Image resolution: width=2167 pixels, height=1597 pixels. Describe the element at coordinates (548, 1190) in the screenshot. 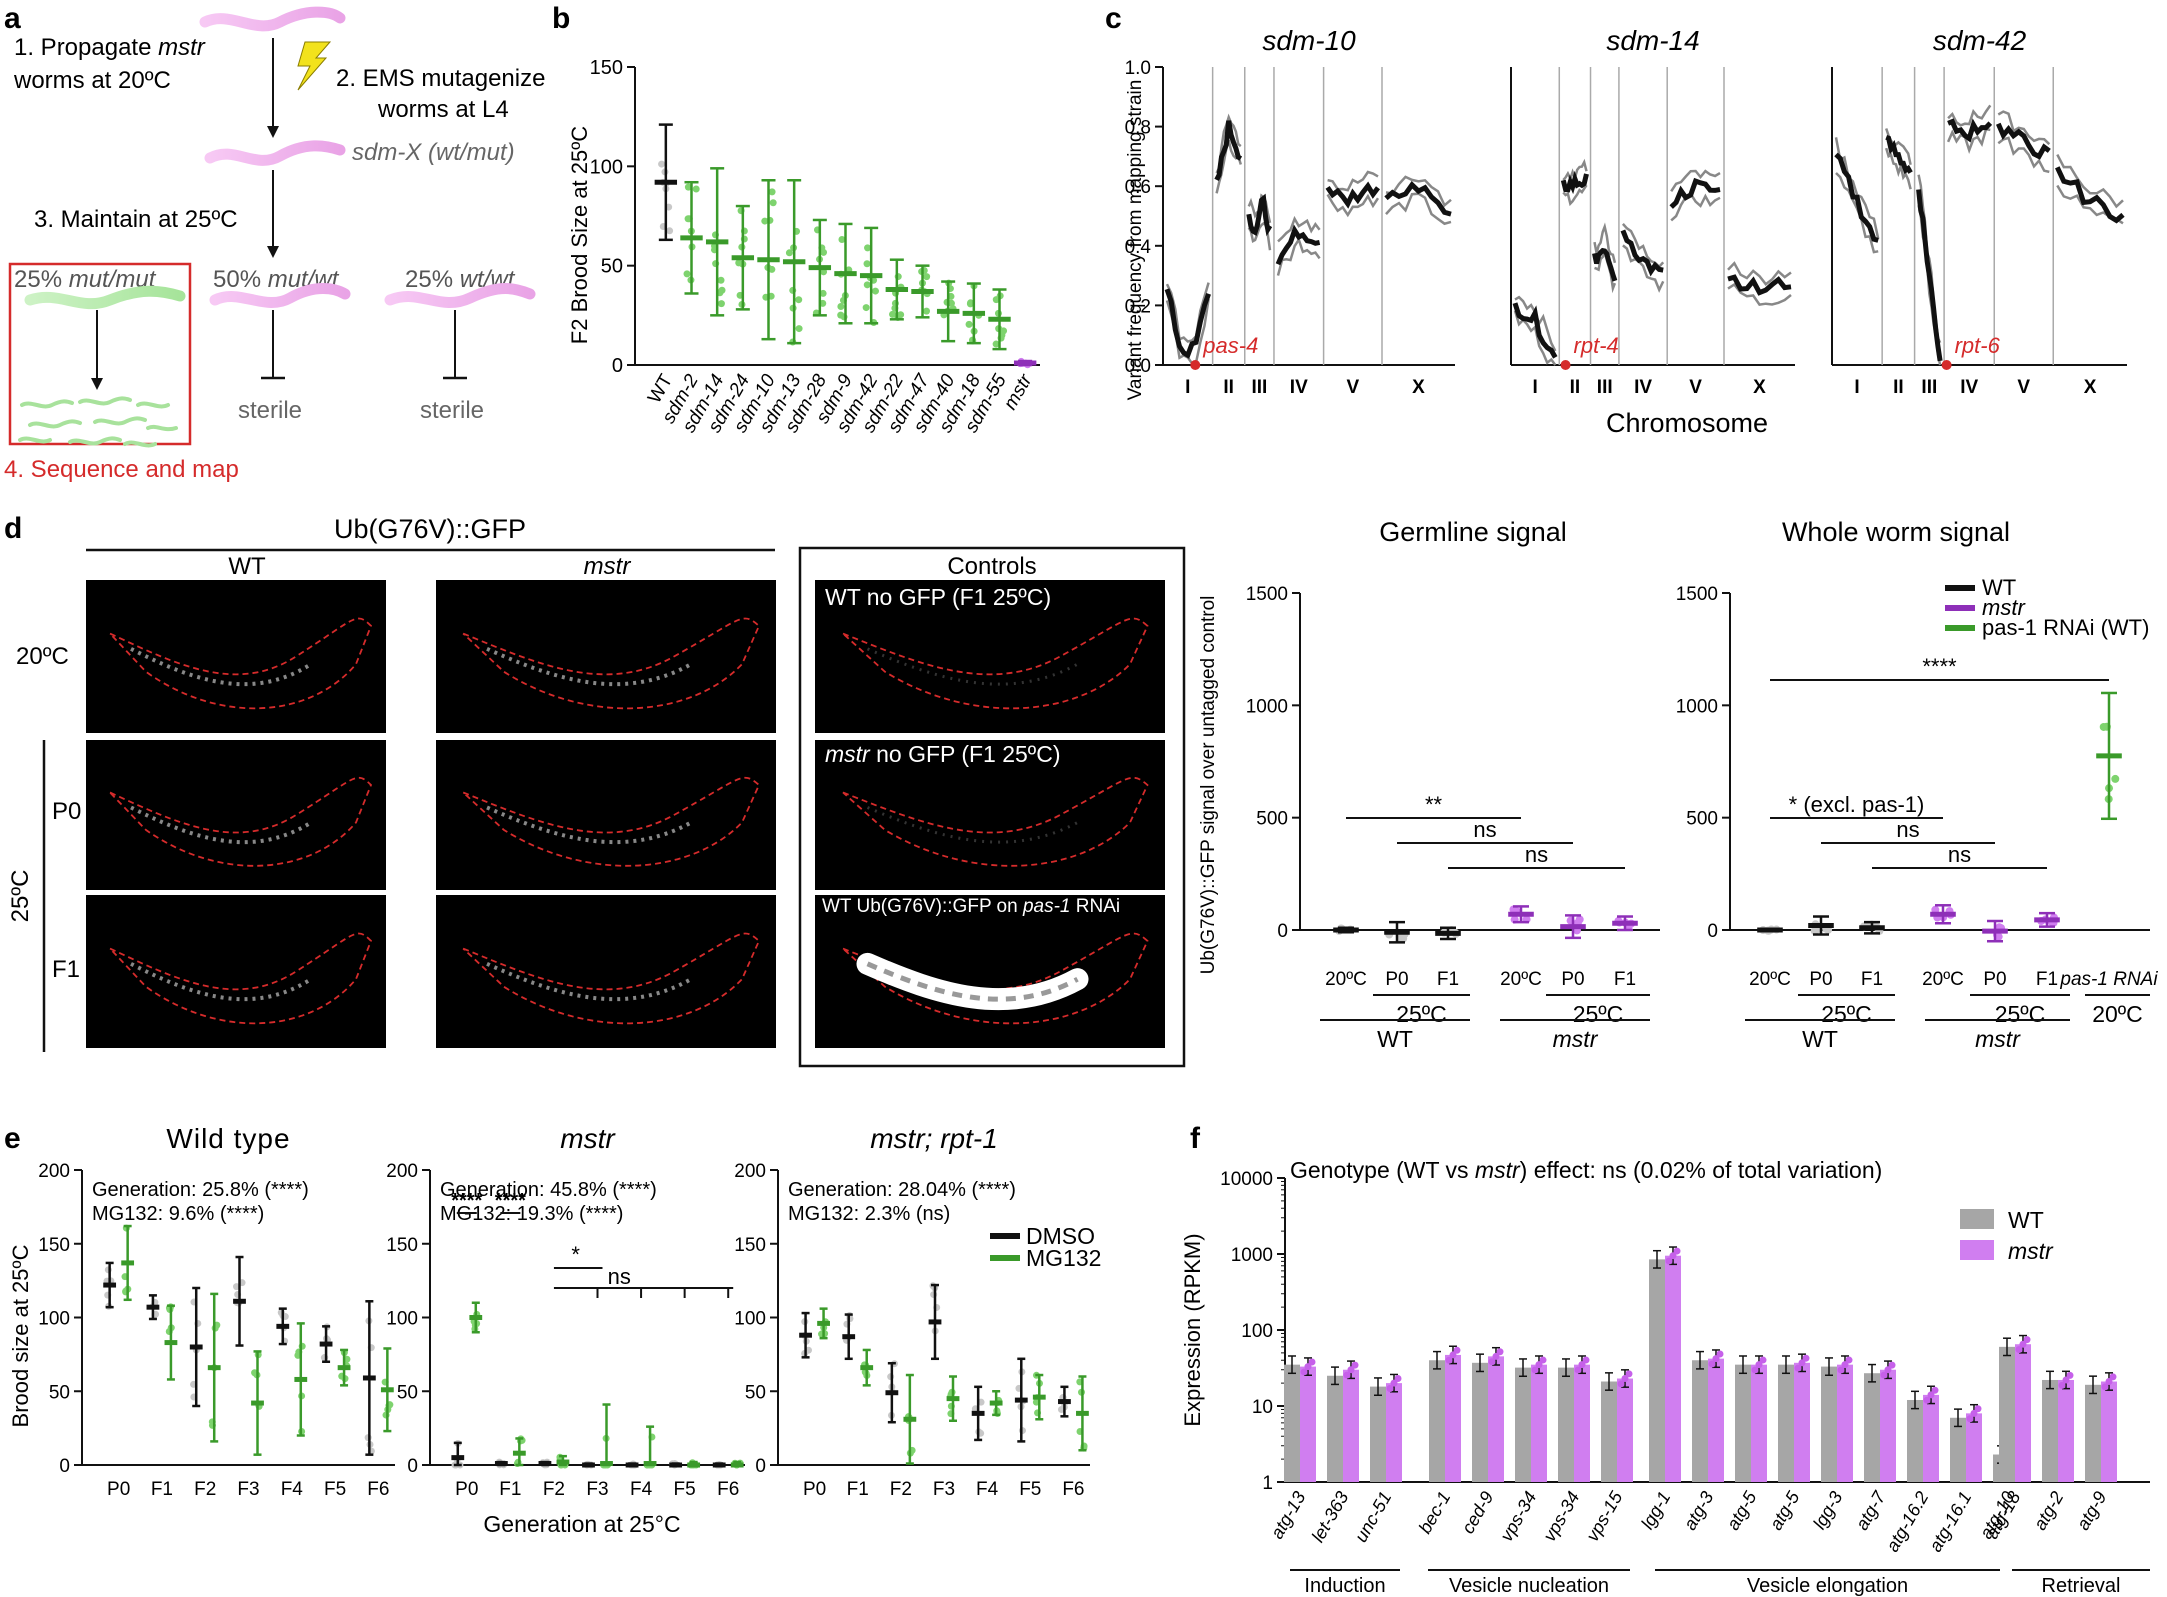

I see `stats-generation: Generation: 45.8% (****)` at that location.